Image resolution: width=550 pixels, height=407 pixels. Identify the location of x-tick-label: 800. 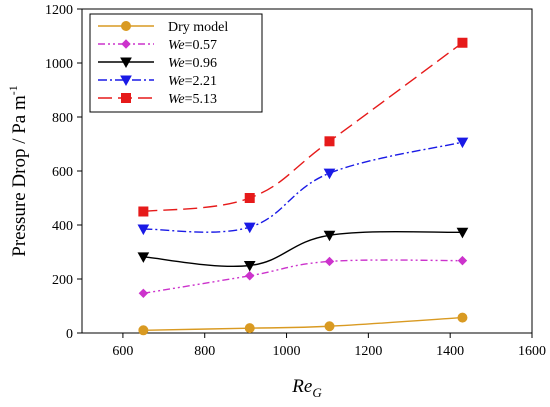
(204, 351).